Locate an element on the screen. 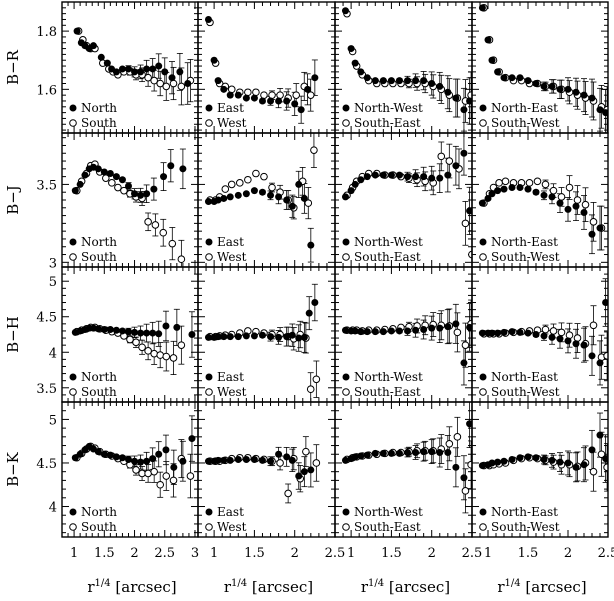 The image size is (614, 601). ytick-label-0-1: 1.8 is located at coordinates (46, 32).